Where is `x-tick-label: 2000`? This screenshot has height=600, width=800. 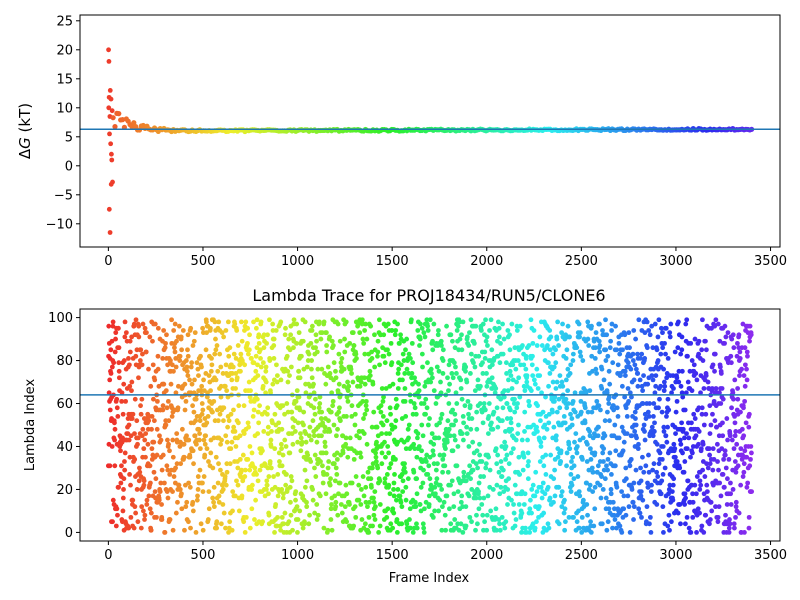 x-tick-label: 2000 is located at coordinates (486, 261).